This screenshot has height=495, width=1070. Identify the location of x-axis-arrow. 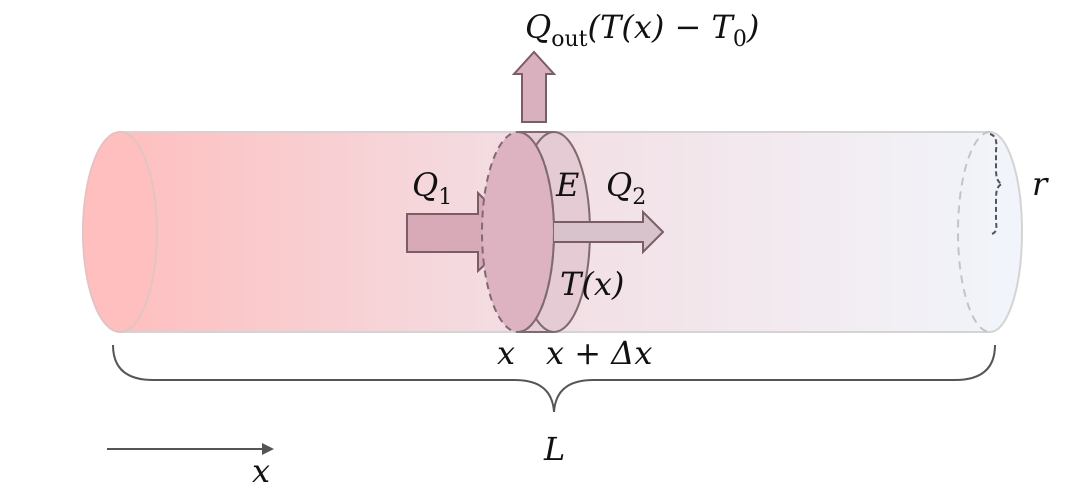
(190, 449).